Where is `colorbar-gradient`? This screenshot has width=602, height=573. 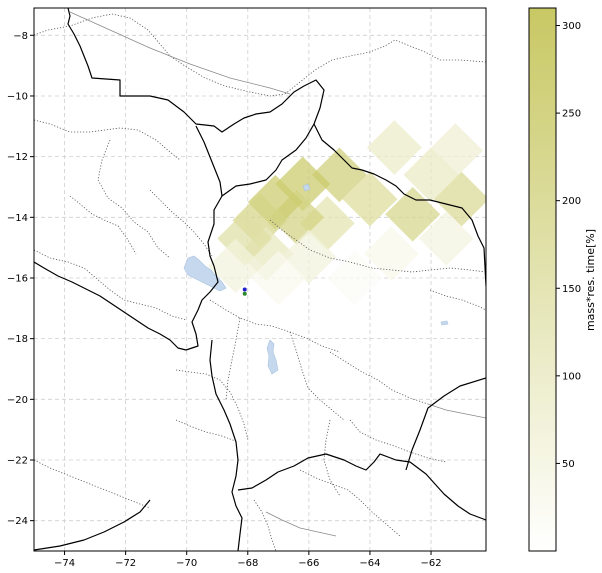 colorbar-gradient is located at coordinates (542, 279).